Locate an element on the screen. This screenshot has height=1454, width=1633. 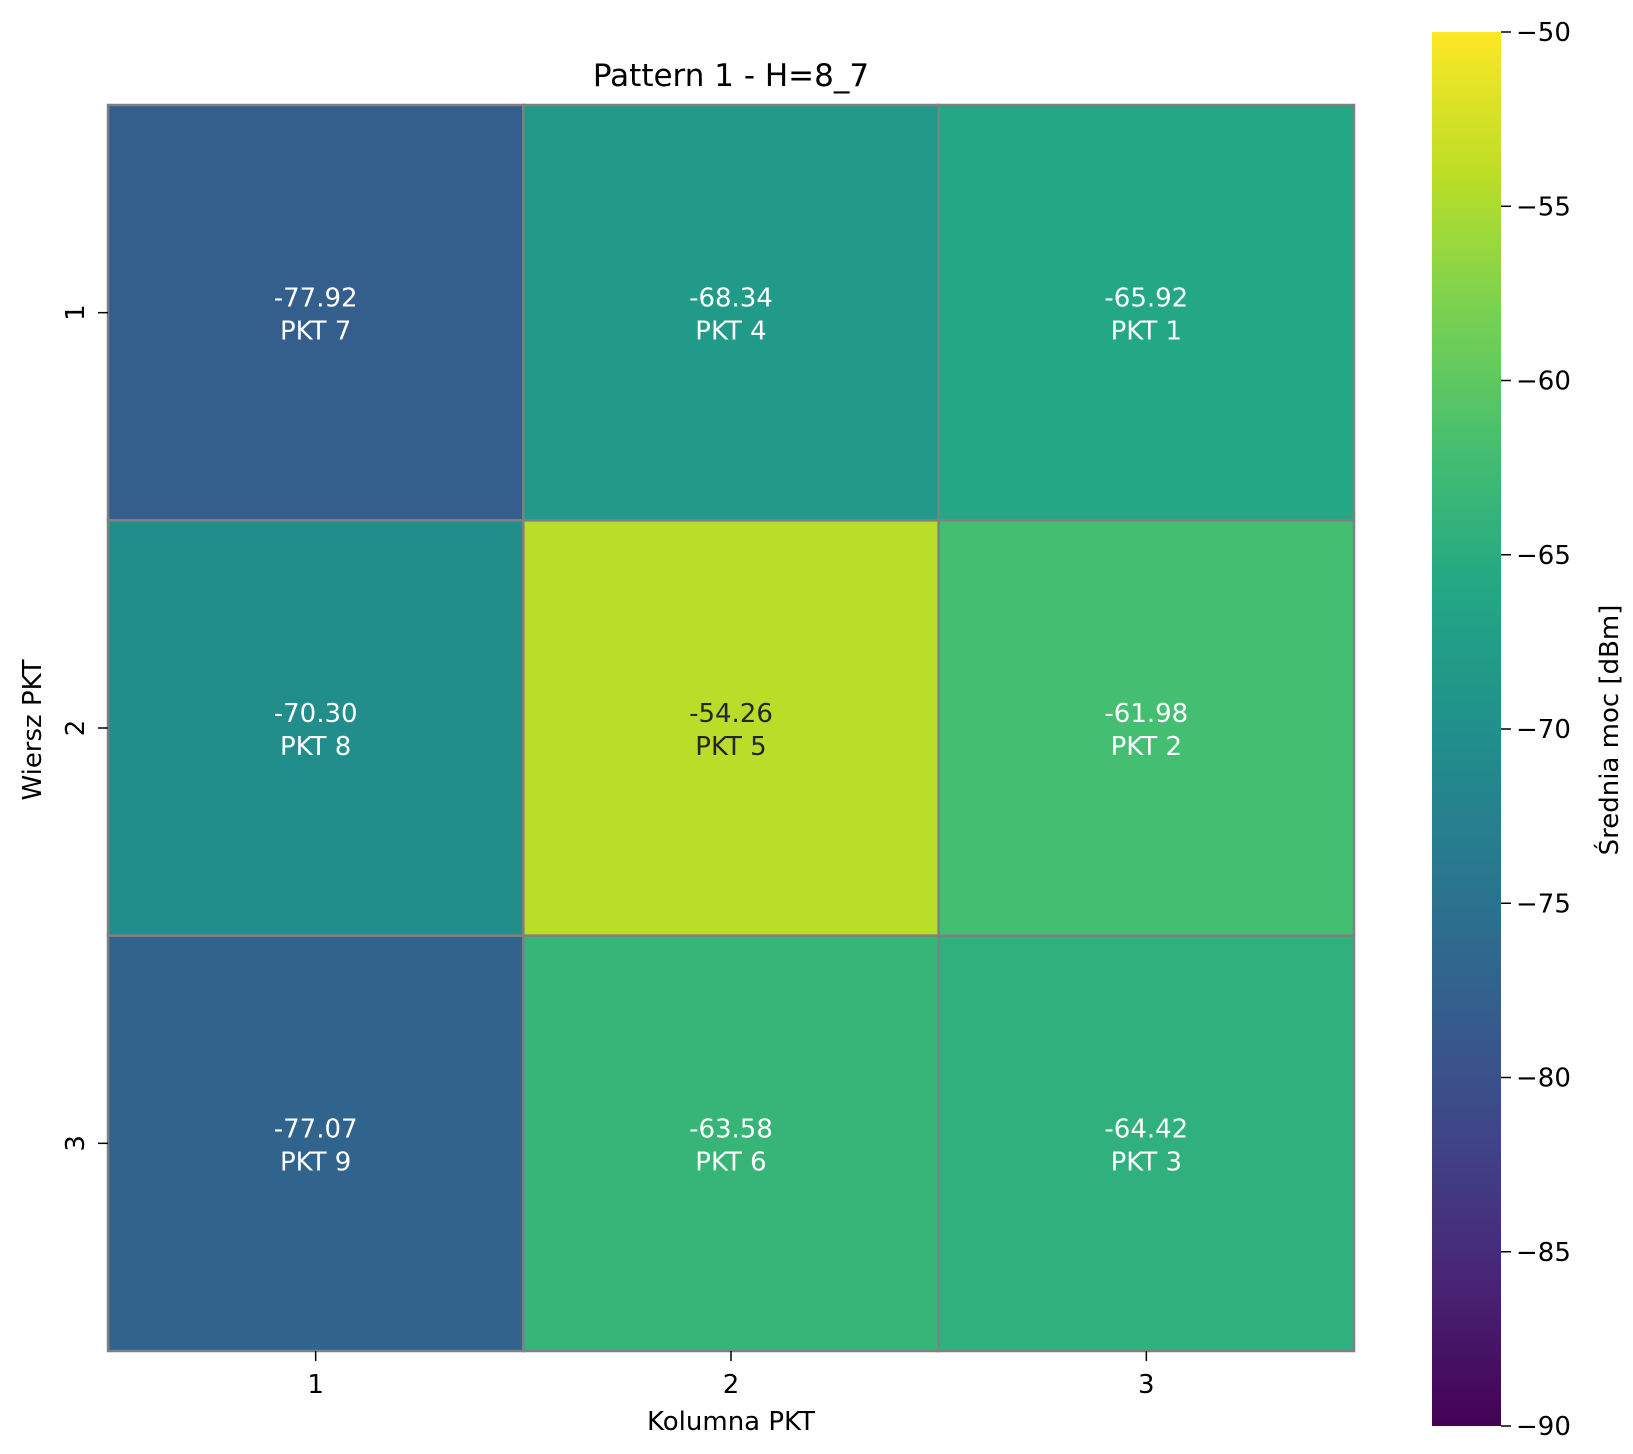
colorbar-tick-label: −90 is located at coordinates (1543, 1427).